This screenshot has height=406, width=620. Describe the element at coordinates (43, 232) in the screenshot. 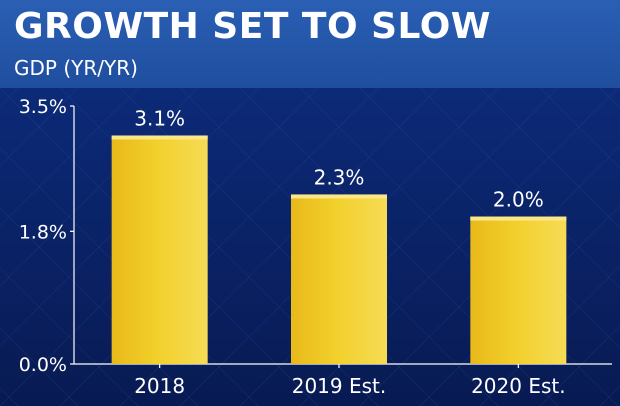

I see `y-tick-label: 1.8%` at that location.